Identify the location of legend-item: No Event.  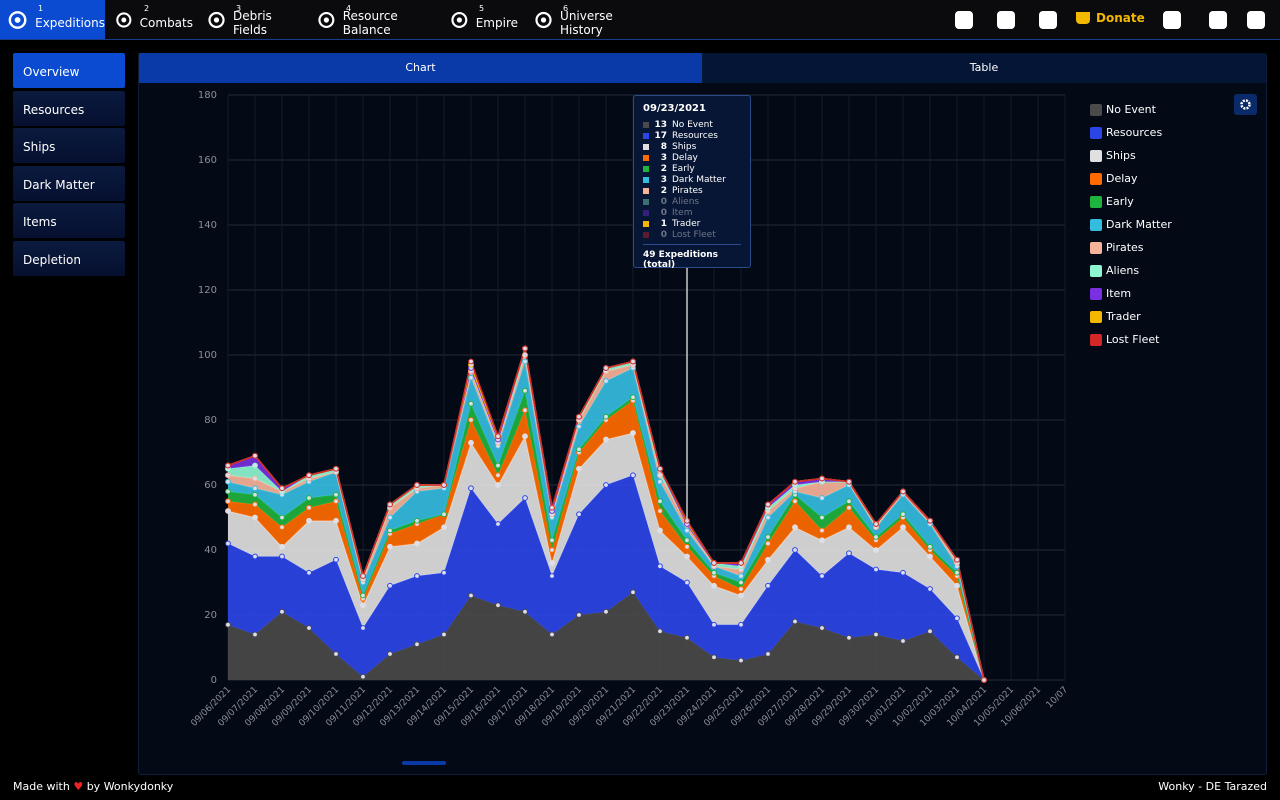
(1131, 109).